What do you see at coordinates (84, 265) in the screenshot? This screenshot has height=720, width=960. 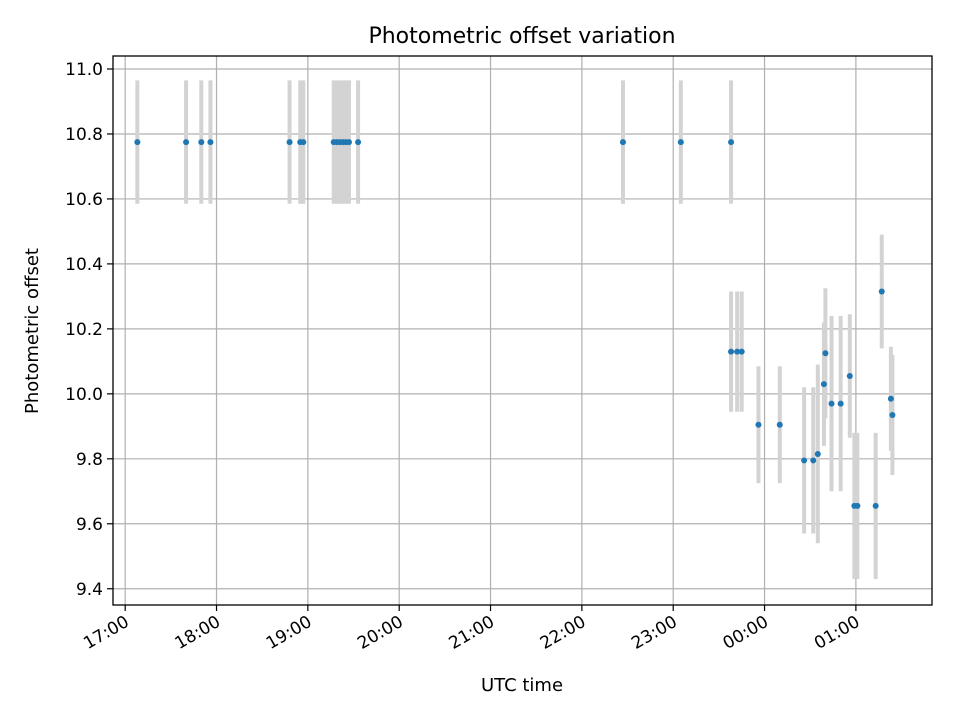 I see `y-tick-label: 10.4` at bounding box center [84, 265].